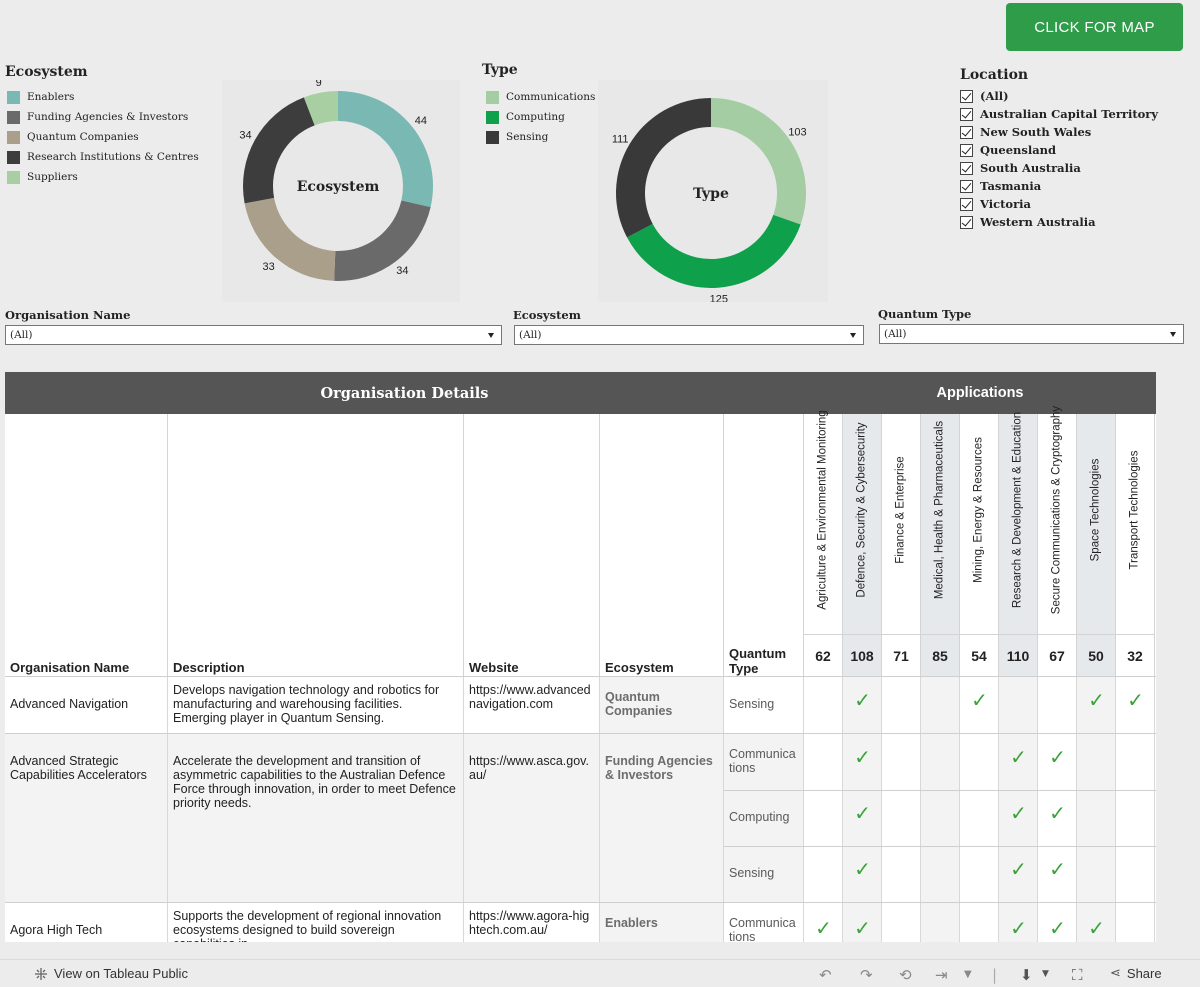 This screenshot has width=1200, height=987. Describe the element at coordinates (103, 117) in the screenshot. I see `ecosystem-legend-item: Funding Agencies & Investors` at that location.